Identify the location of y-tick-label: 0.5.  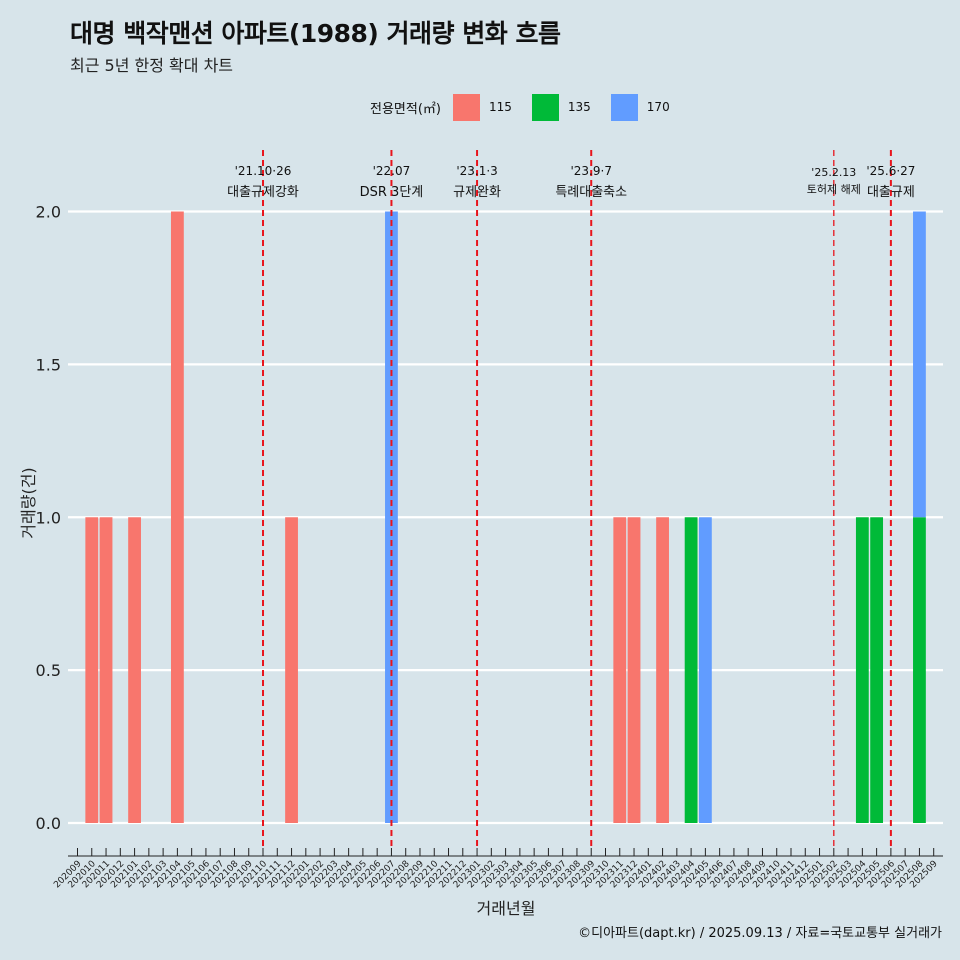
(48, 670).